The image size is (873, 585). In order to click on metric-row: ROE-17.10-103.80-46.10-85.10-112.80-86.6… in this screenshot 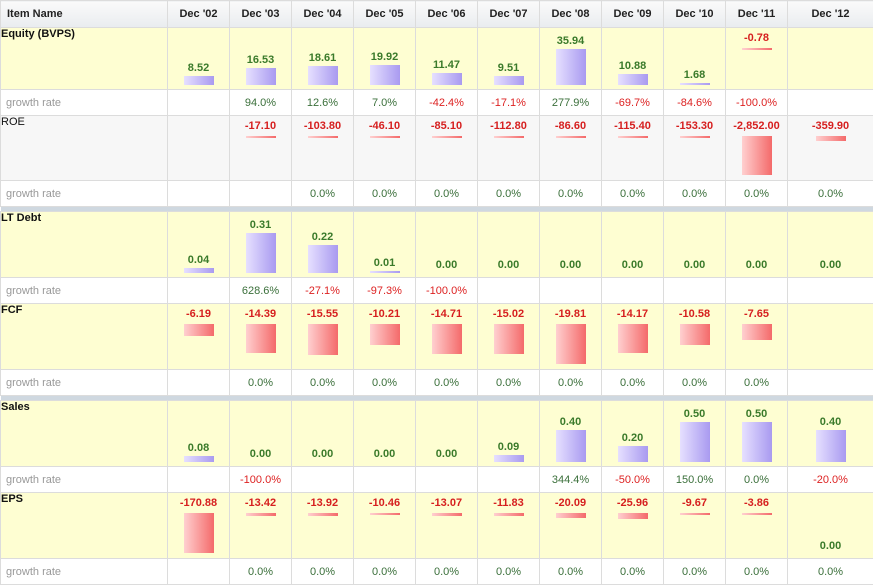, I will do `click(437, 148)`.